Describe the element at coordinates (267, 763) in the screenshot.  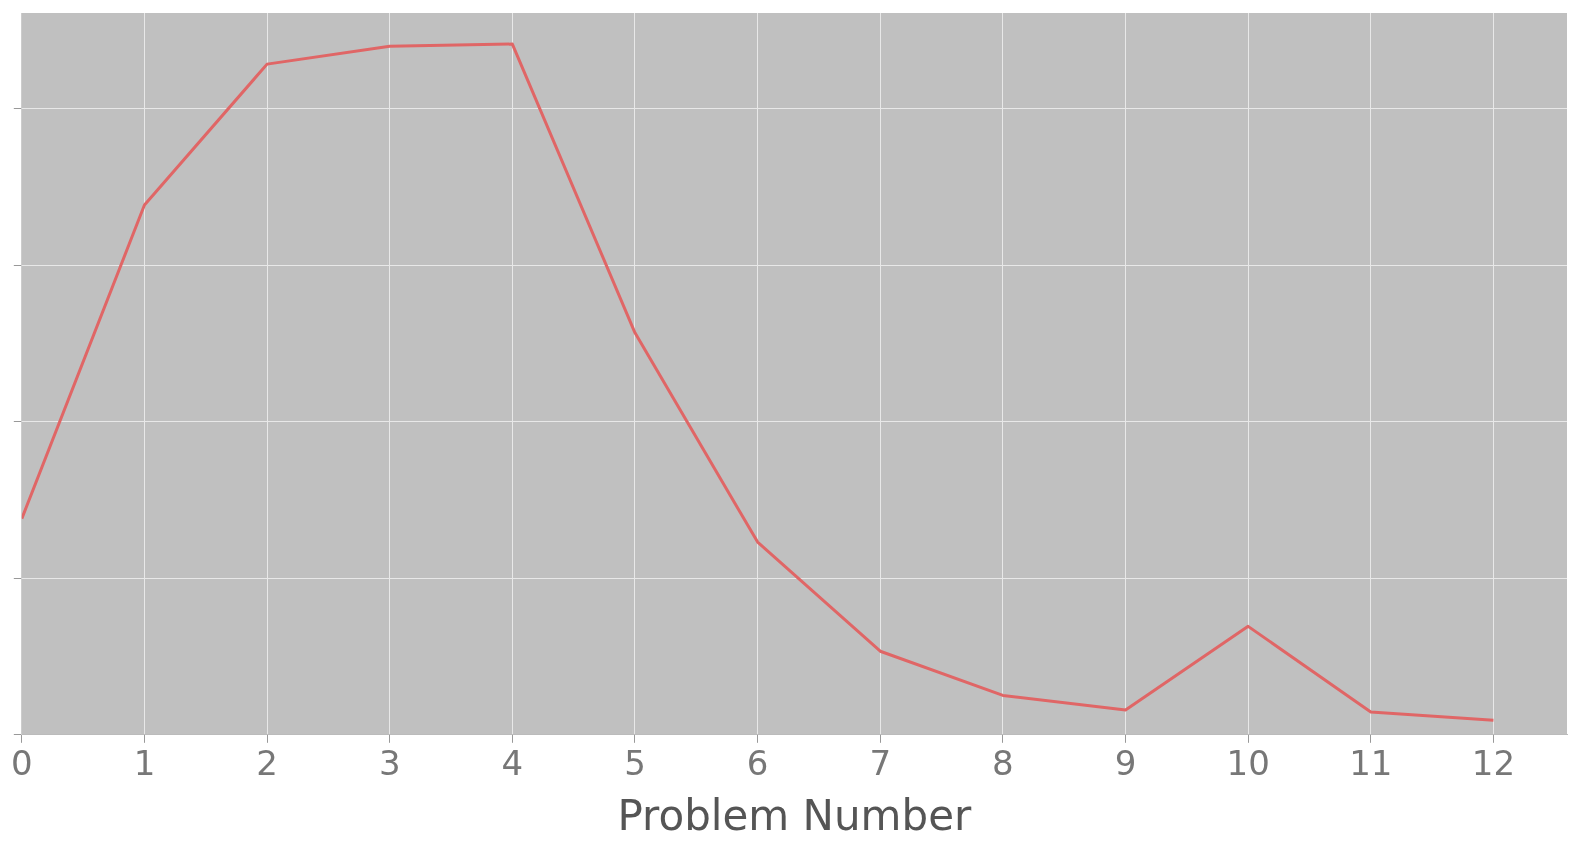
I see `x-tick-label: 2` at that location.